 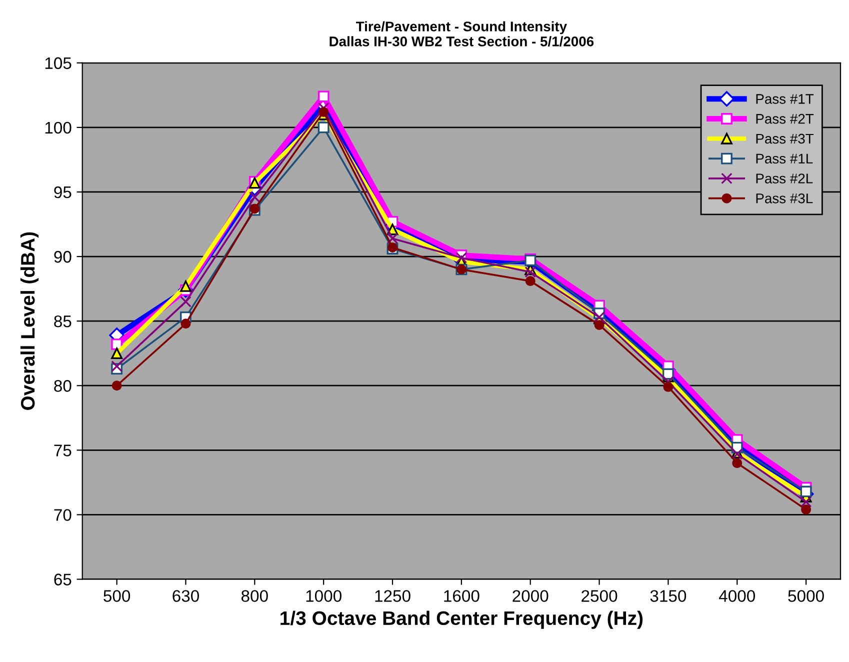 I want to click on x-tick-label: 5000, so click(x=806, y=596).